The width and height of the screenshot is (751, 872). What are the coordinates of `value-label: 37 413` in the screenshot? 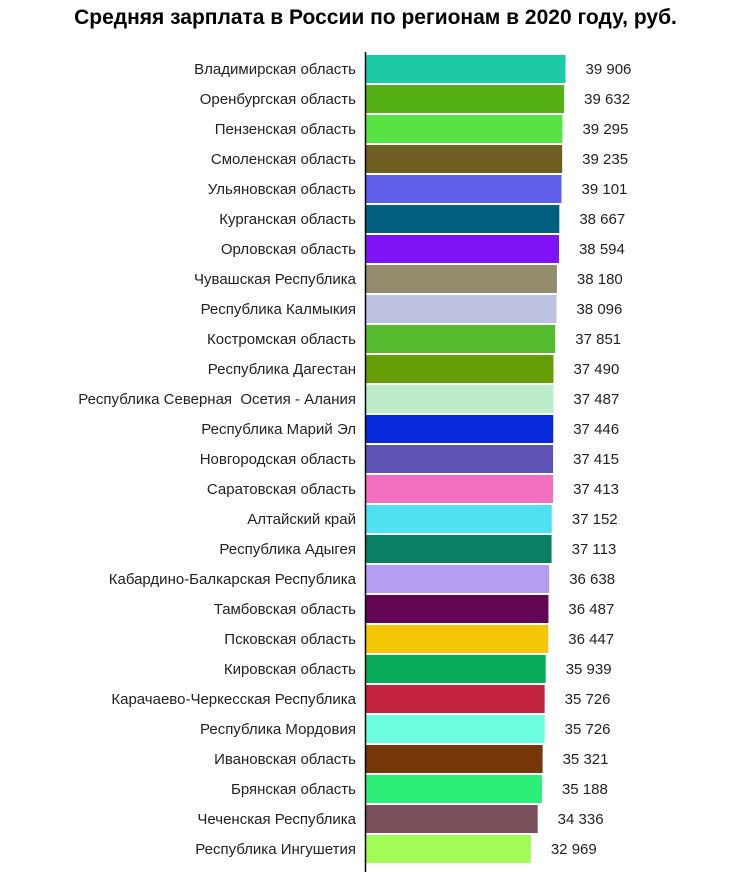 It's located at (596, 489).